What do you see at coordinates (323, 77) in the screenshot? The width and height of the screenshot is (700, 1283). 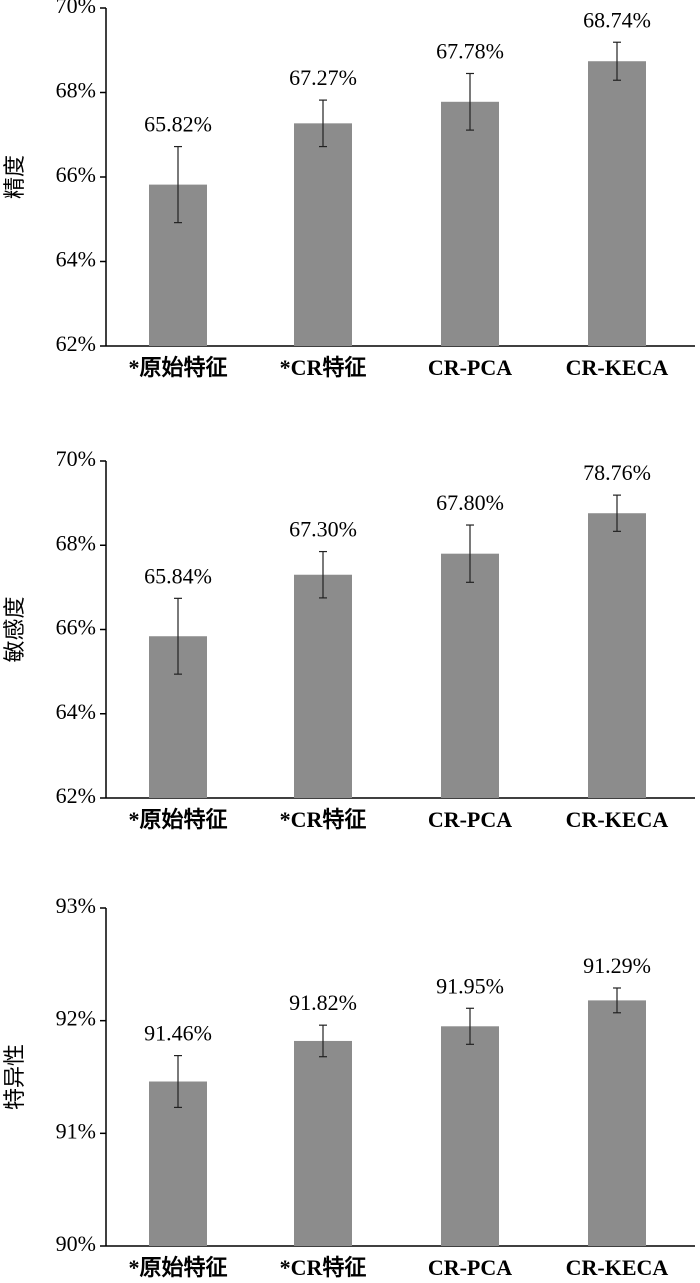 I see `bar-annotation: 67.27%` at bounding box center [323, 77].